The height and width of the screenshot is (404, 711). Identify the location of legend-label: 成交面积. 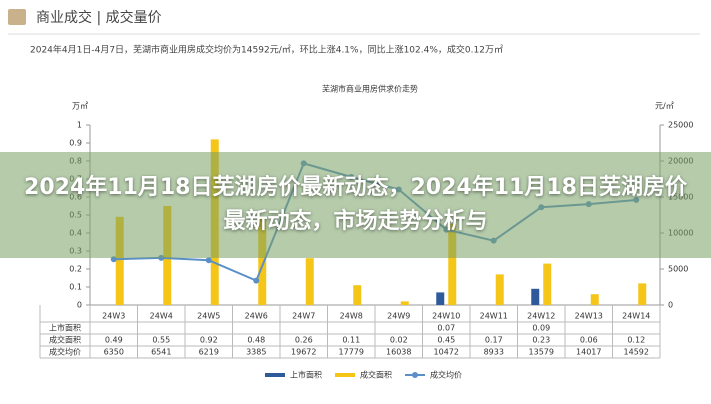
(376, 375).